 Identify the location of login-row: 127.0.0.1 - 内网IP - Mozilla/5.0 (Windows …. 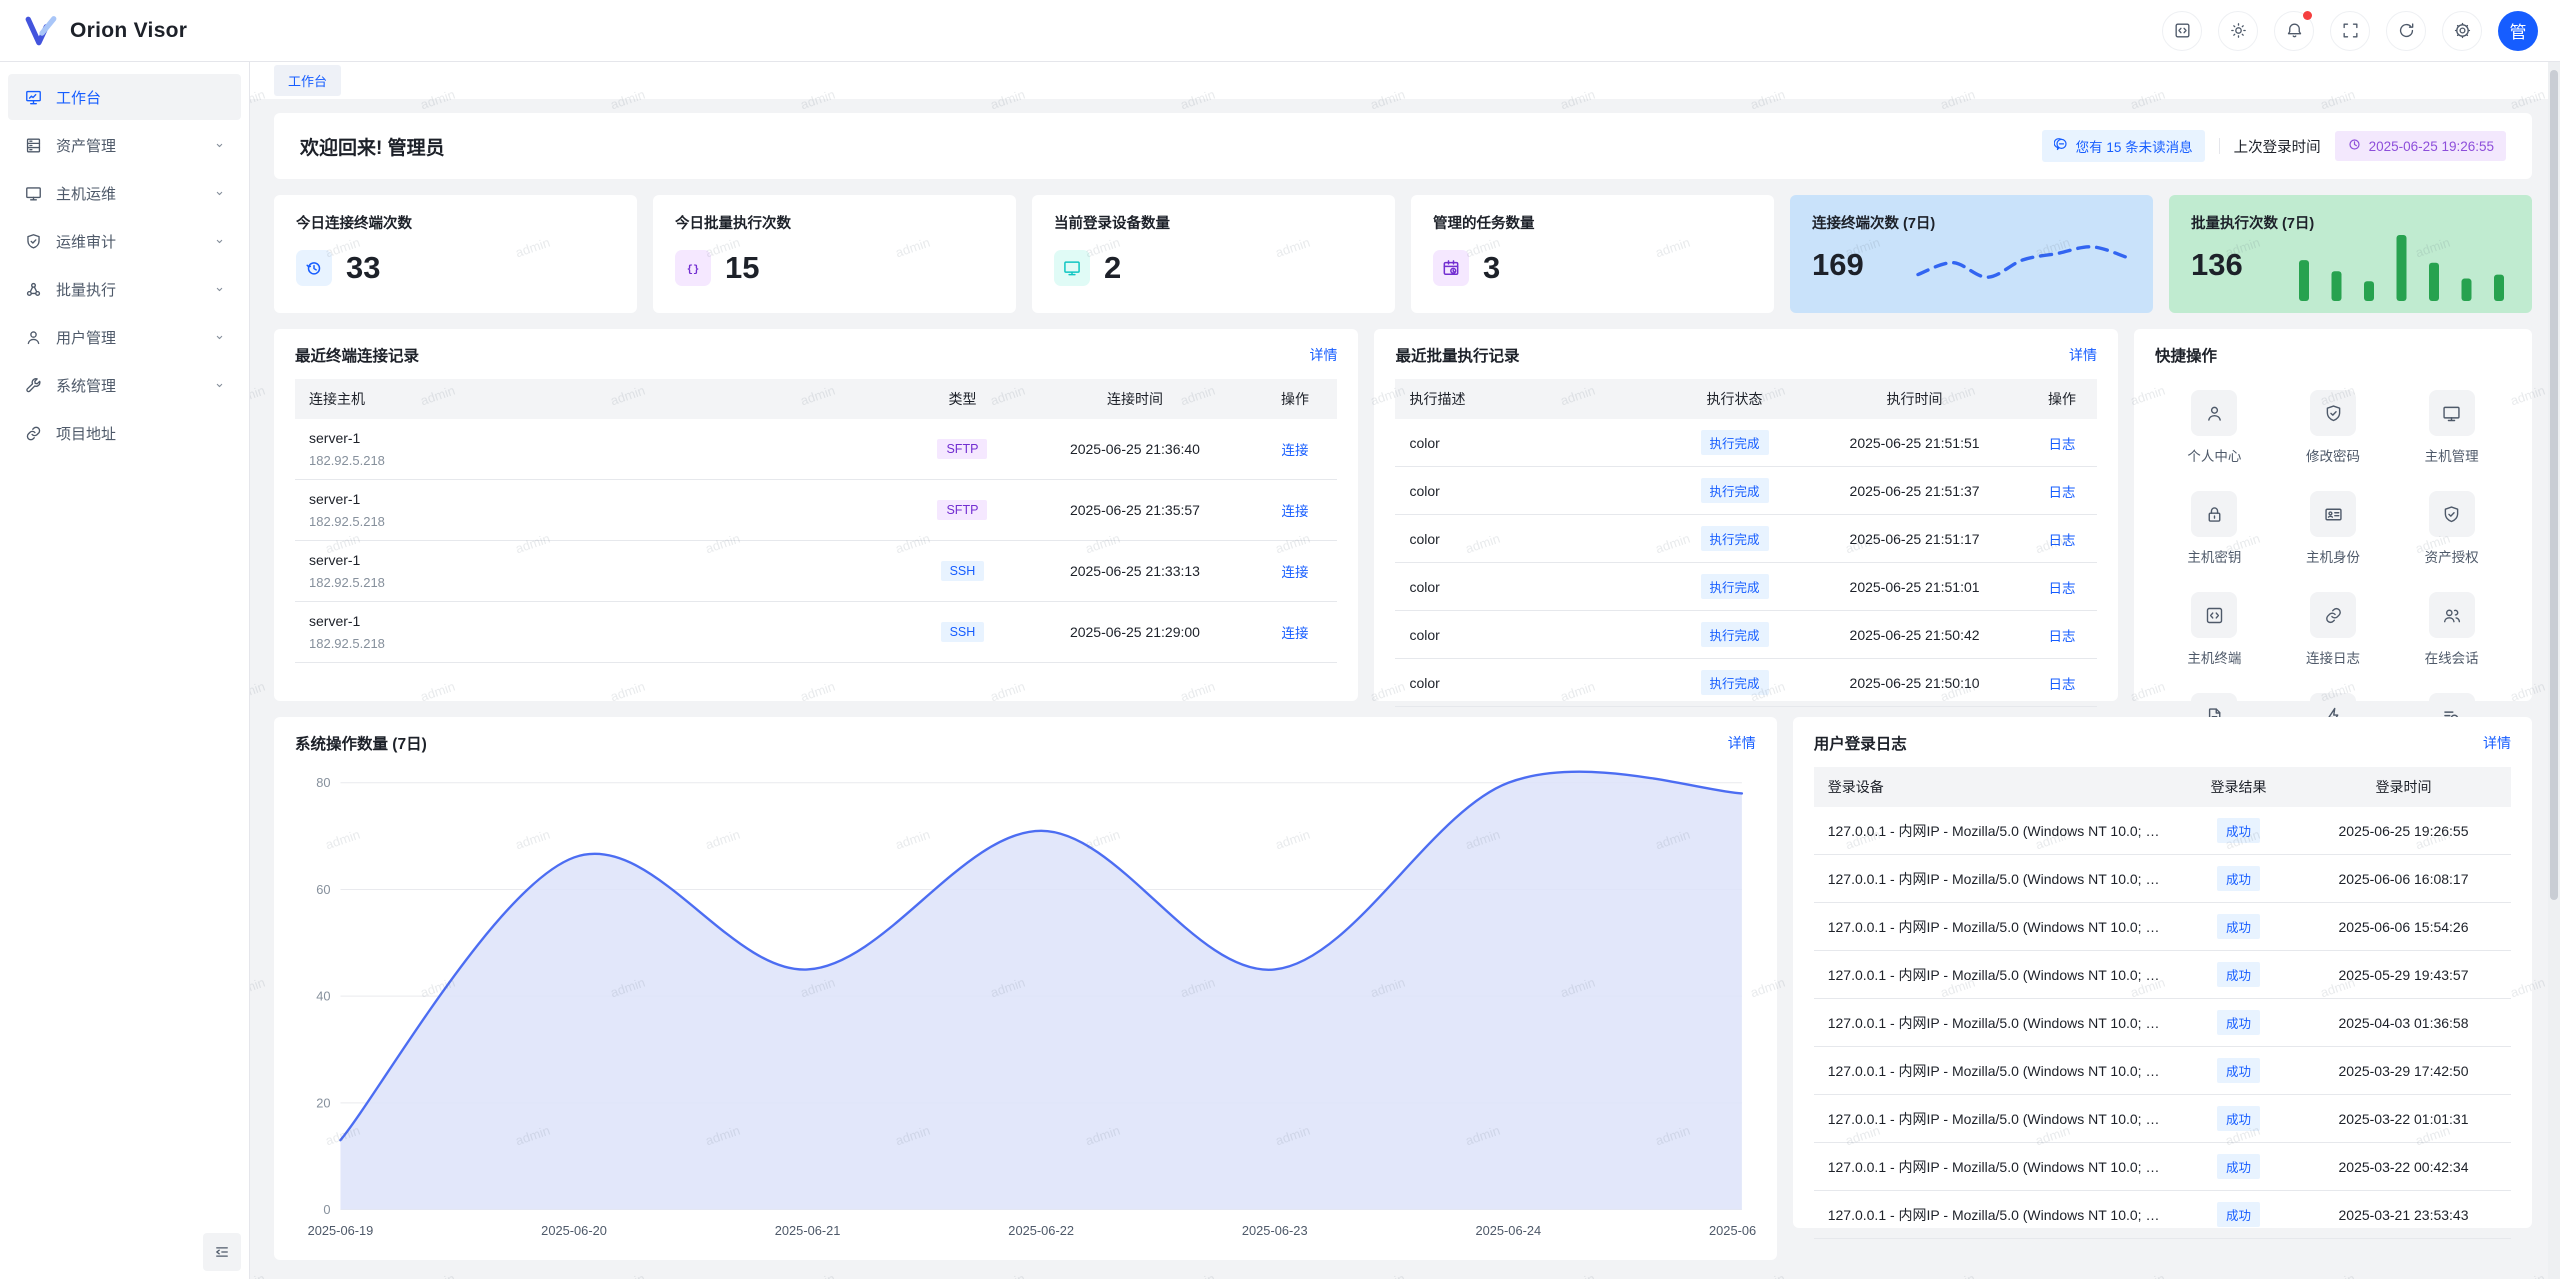
(2162, 1022).